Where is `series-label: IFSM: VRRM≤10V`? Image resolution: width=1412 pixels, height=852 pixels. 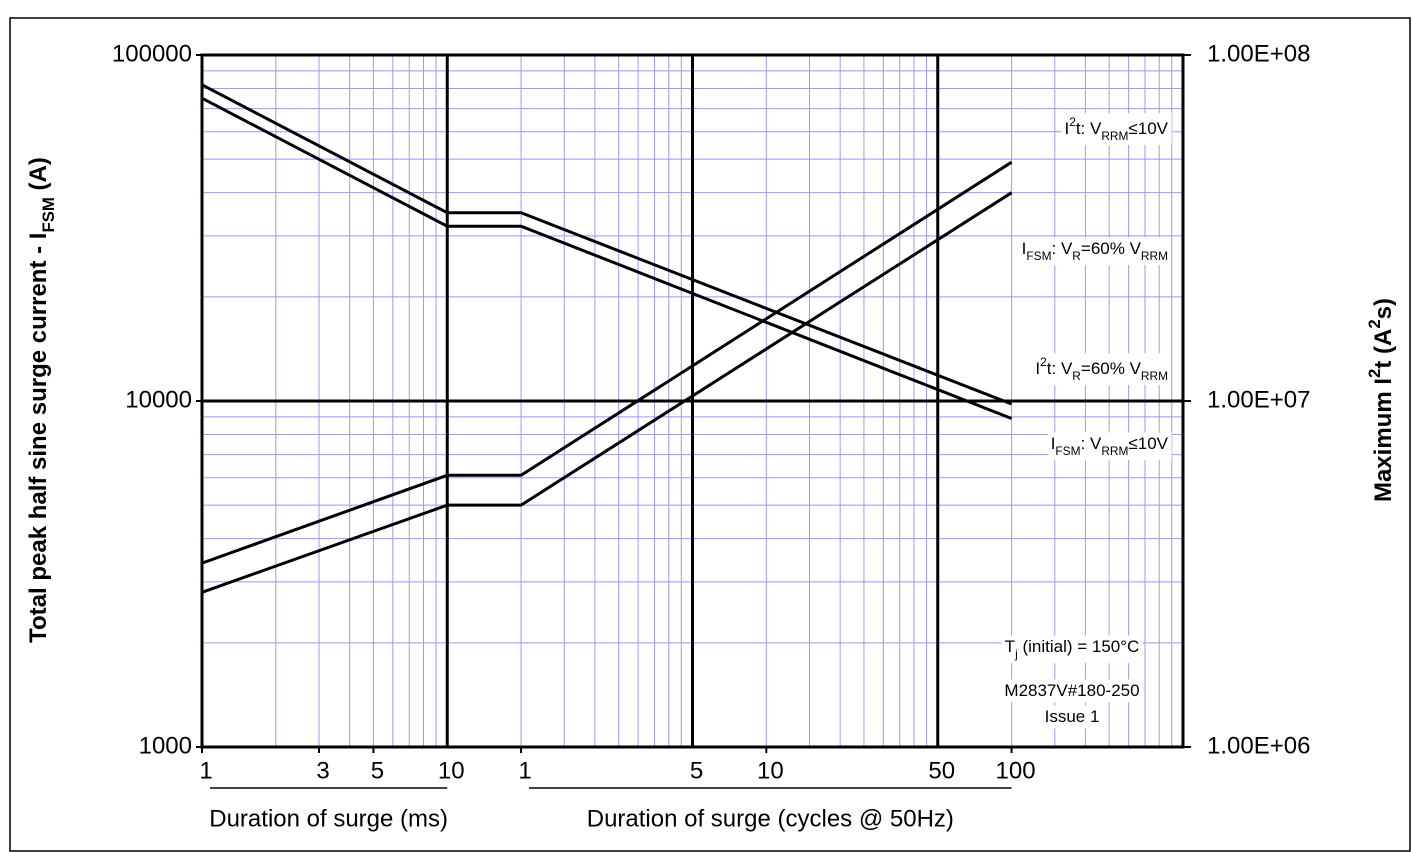 series-label: IFSM: VRRM≤10V is located at coordinates (1110, 446).